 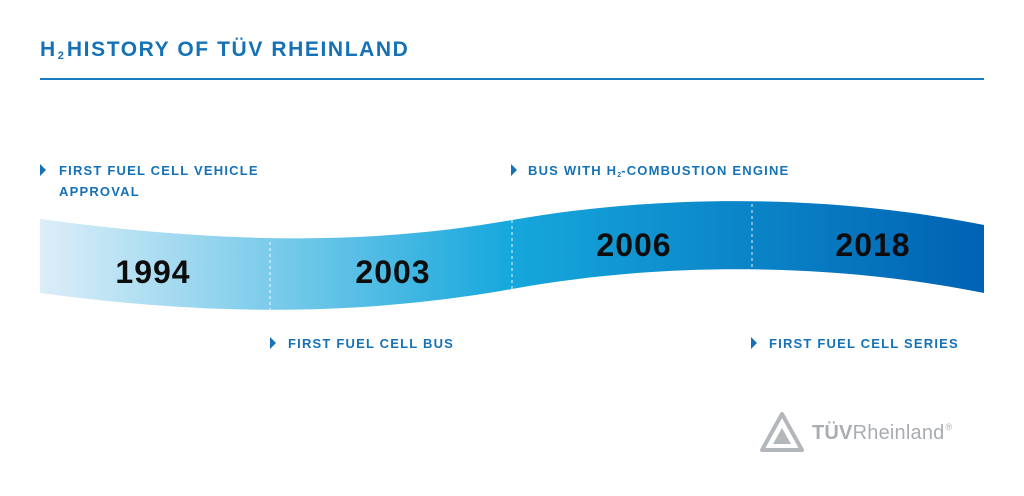 I want to click on event-1994: FIRST FUEL CELL VEHICLE APPROVAL, so click(x=149, y=181).